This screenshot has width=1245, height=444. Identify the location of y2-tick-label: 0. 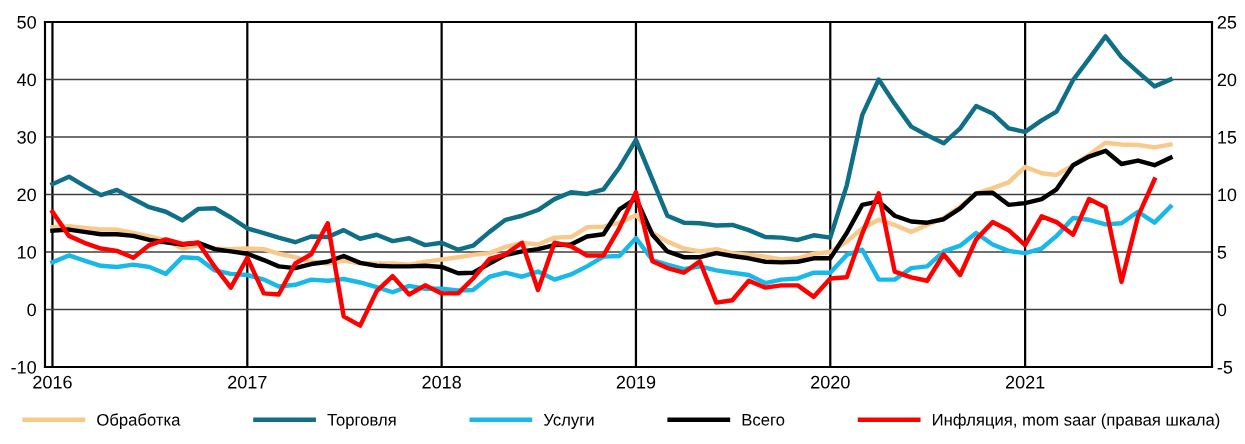
(1222, 310).